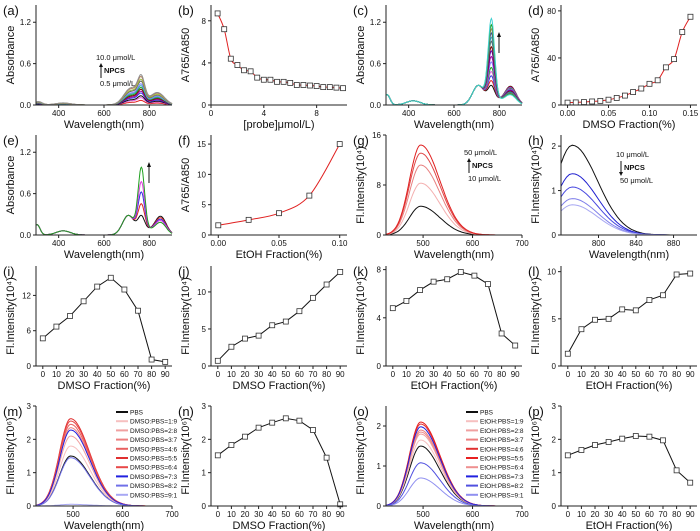 The width and height of the screenshot is (700, 531). I want to click on panel-label: (g), so click(361, 140).